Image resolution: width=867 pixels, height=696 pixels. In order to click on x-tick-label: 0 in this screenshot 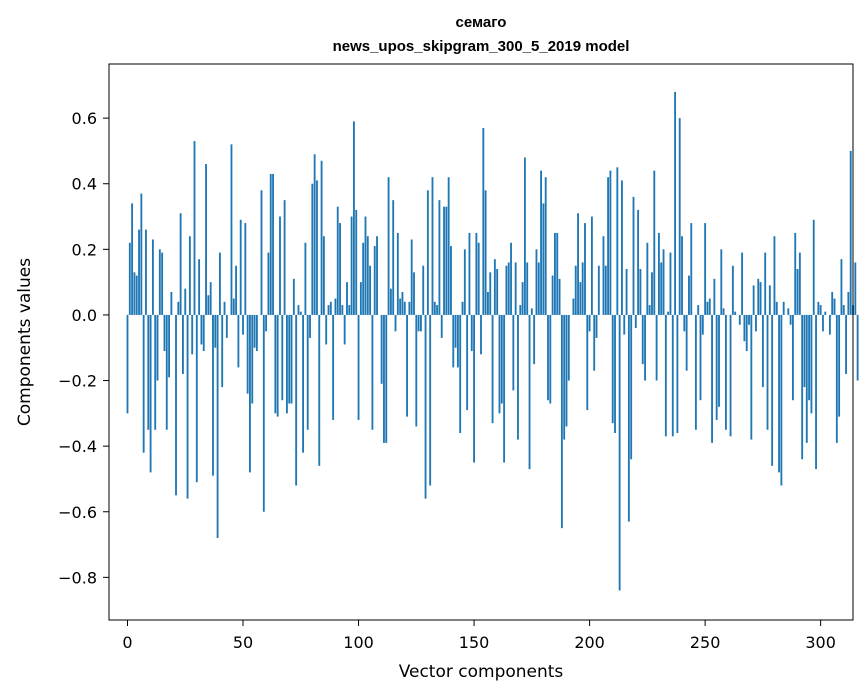, I will do `click(127, 642)`.